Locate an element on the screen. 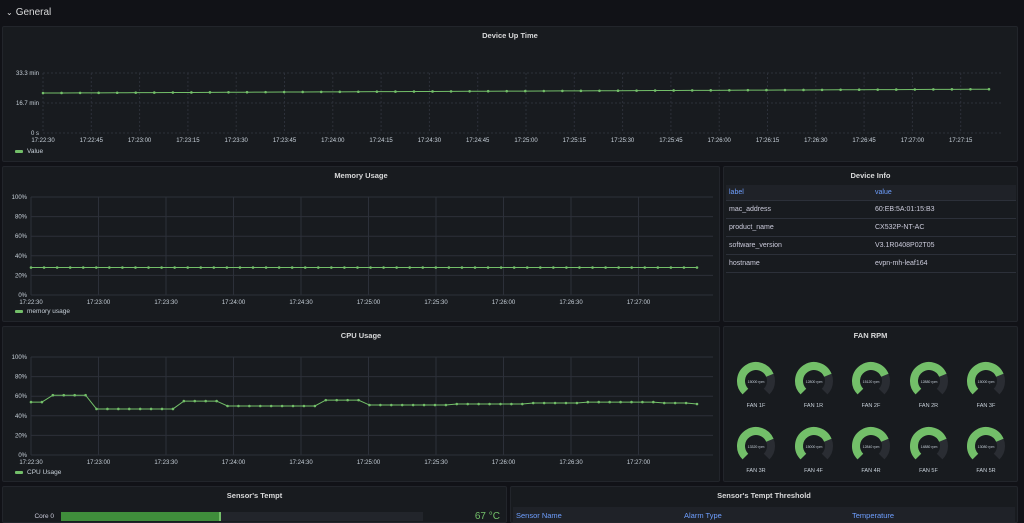 Image resolution: width=1024 pixels, height=523 pixels. uptime-legend: Value is located at coordinates (29, 151).